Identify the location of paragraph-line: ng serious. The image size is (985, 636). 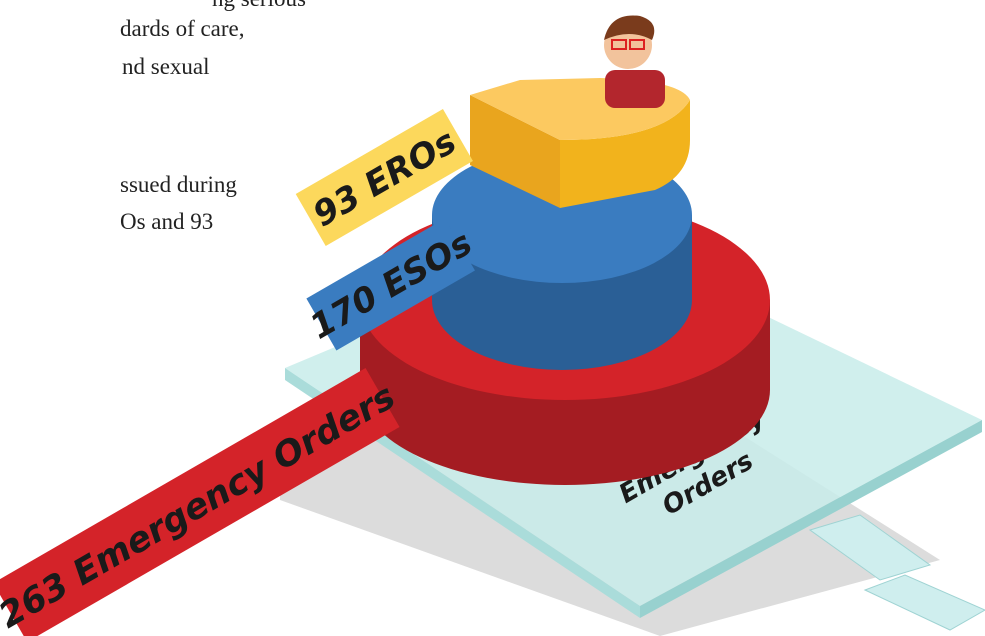
(259, 5).